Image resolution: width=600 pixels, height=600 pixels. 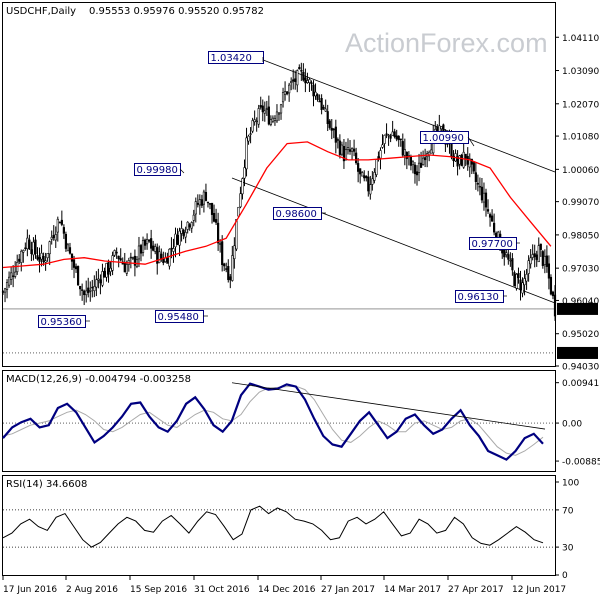 What do you see at coordinates (471, 141) in the screenshot?
I see `price-label-leader` at bounding box center [471, 141].